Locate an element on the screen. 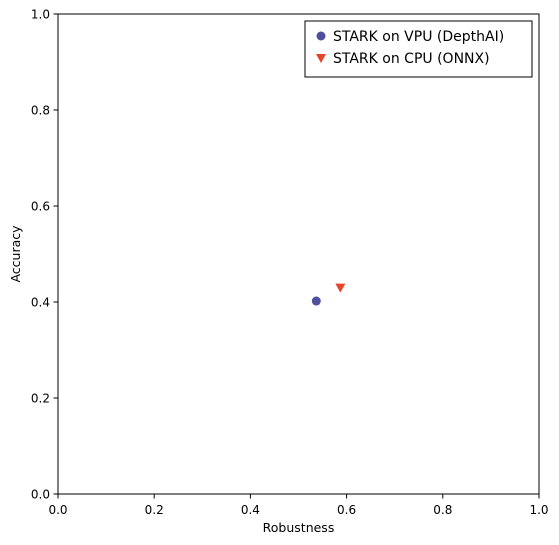 Image resolution: width=559 pixels, height=545 pixels. y-tick-label: 0.6 is located at coordinates (40, 206).